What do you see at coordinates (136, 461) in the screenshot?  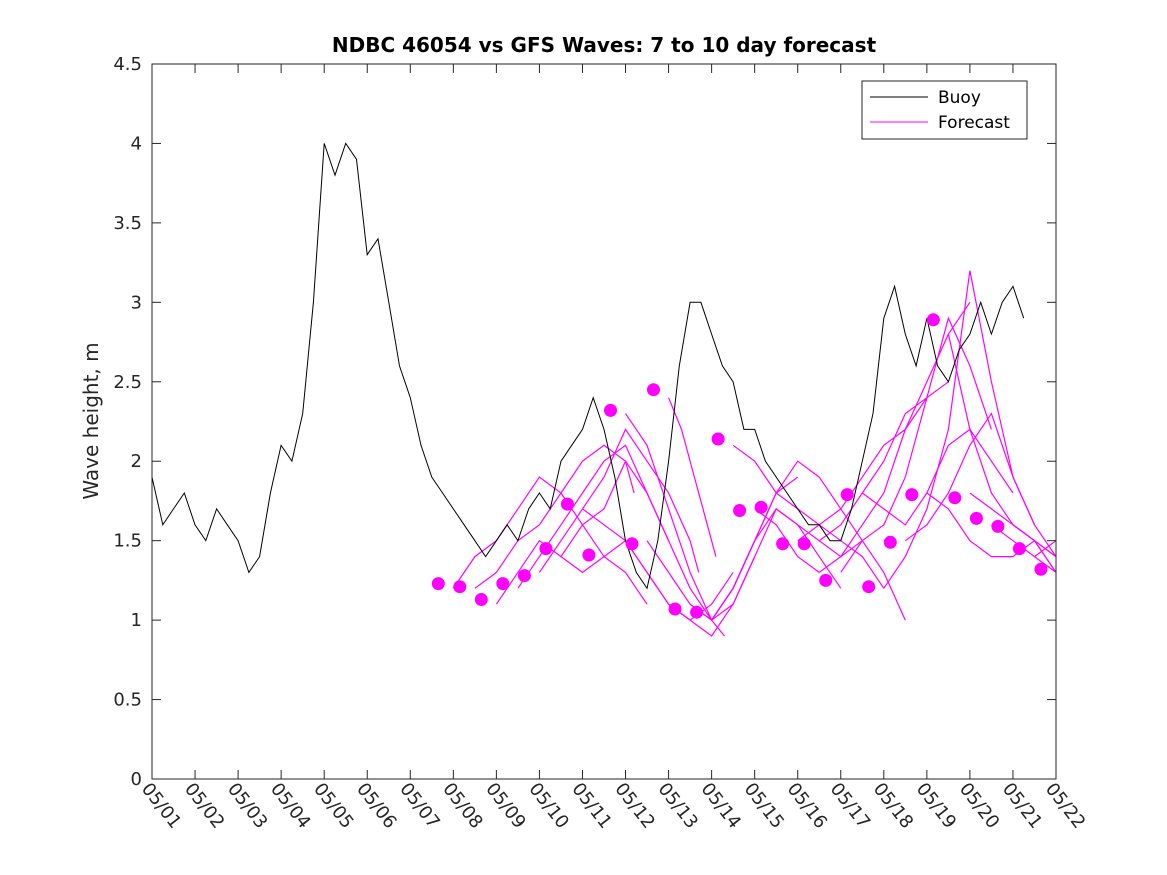 I see `y-tick-label: 2` at bounding box center [136, 461].